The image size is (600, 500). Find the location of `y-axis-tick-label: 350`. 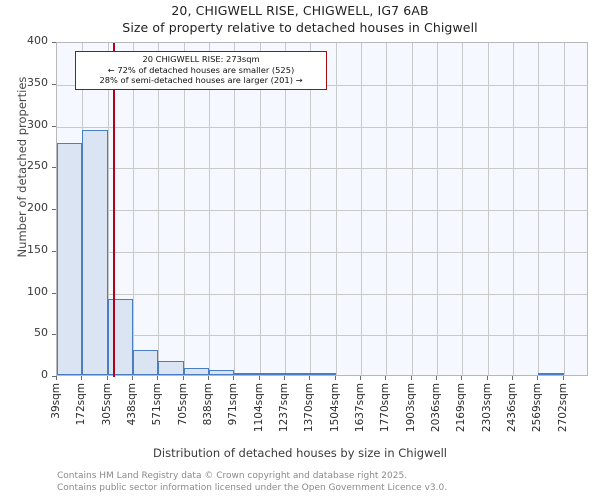

y-axis-tick-label: 350 is located at coordinates (37, 82).